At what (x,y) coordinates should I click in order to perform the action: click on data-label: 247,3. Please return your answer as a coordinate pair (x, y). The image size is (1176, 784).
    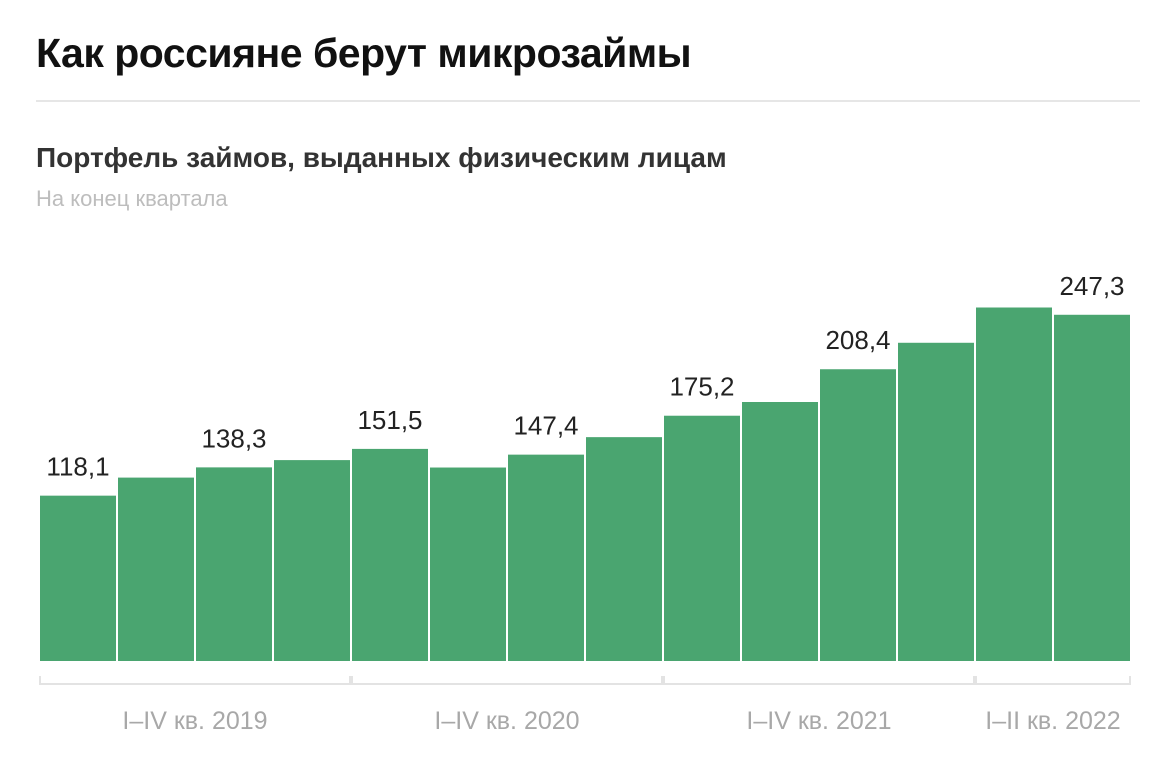
    Looking at the image, I should click on (1091, 286).